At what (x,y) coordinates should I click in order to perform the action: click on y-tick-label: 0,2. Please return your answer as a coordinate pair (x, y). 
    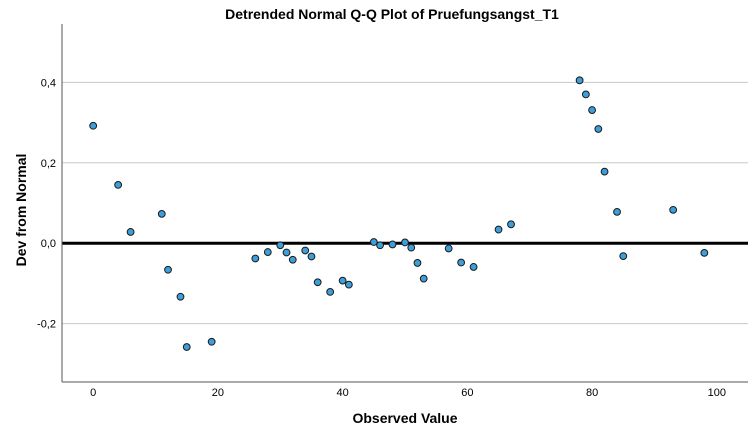
    Looking at the image, I should click on (48, 164).